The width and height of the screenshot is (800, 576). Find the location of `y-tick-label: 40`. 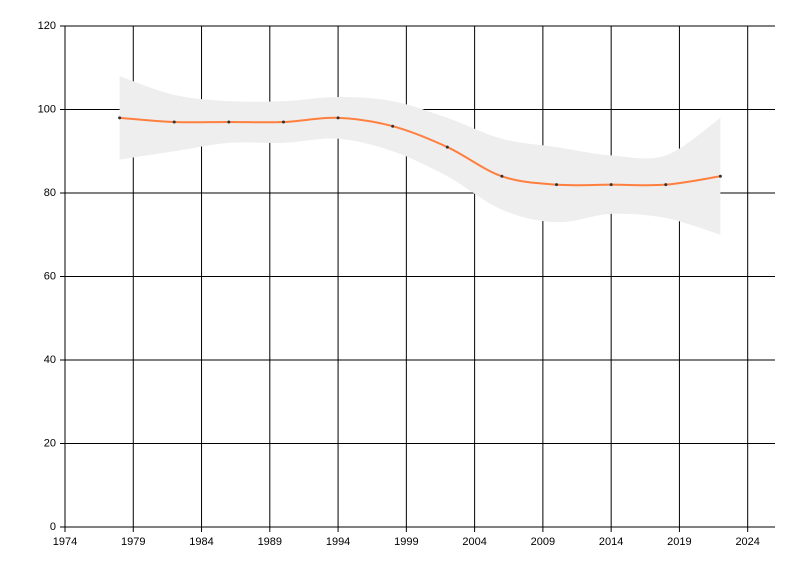

y-tick-label: 40 is located at coordinates (50, 360).